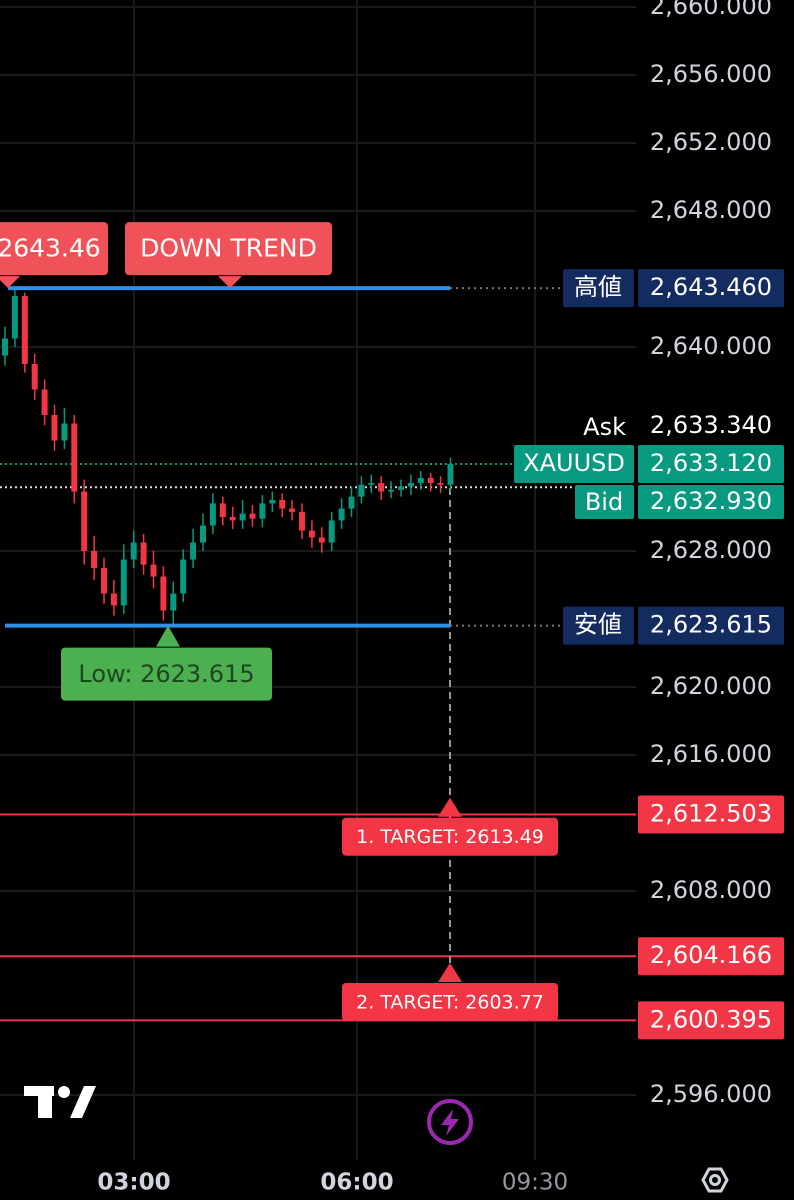 Image resolution: width=794 pixels, height=1200 pixels. What do you see at coordinates (604, 427) in the screenshot?
I see `ask-name: Ask` at bounding box center [604, 427].